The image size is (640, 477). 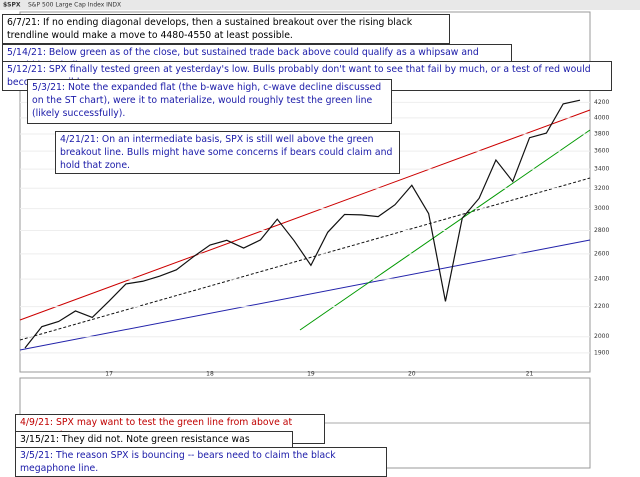 I want to click on header-bar, so click(x=320, y=5).